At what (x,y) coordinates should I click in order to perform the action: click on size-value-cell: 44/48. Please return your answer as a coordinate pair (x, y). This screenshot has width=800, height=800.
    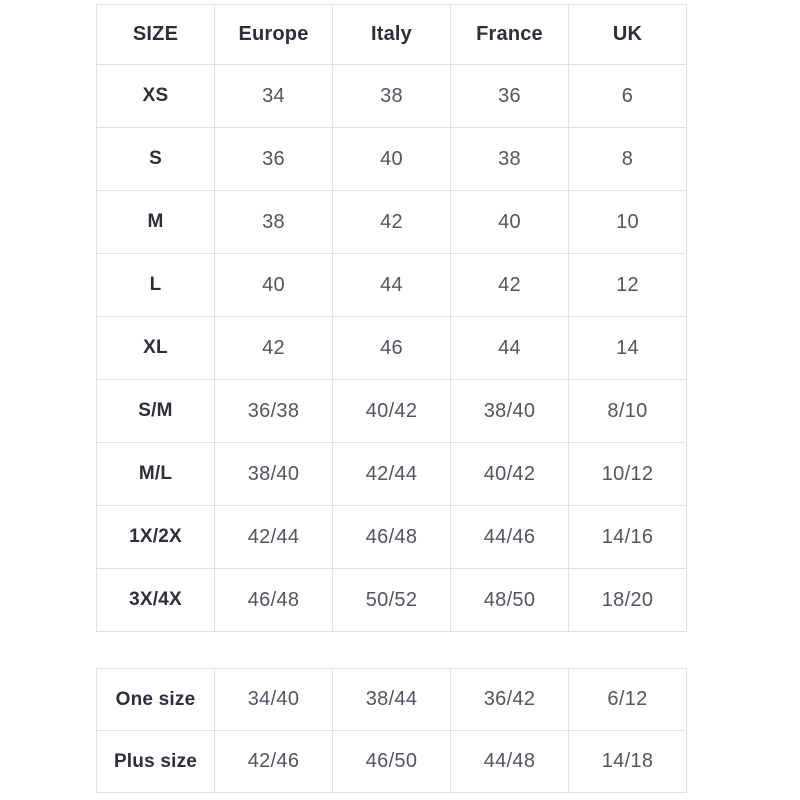
    Looking at the image, I should click on (509, 761).